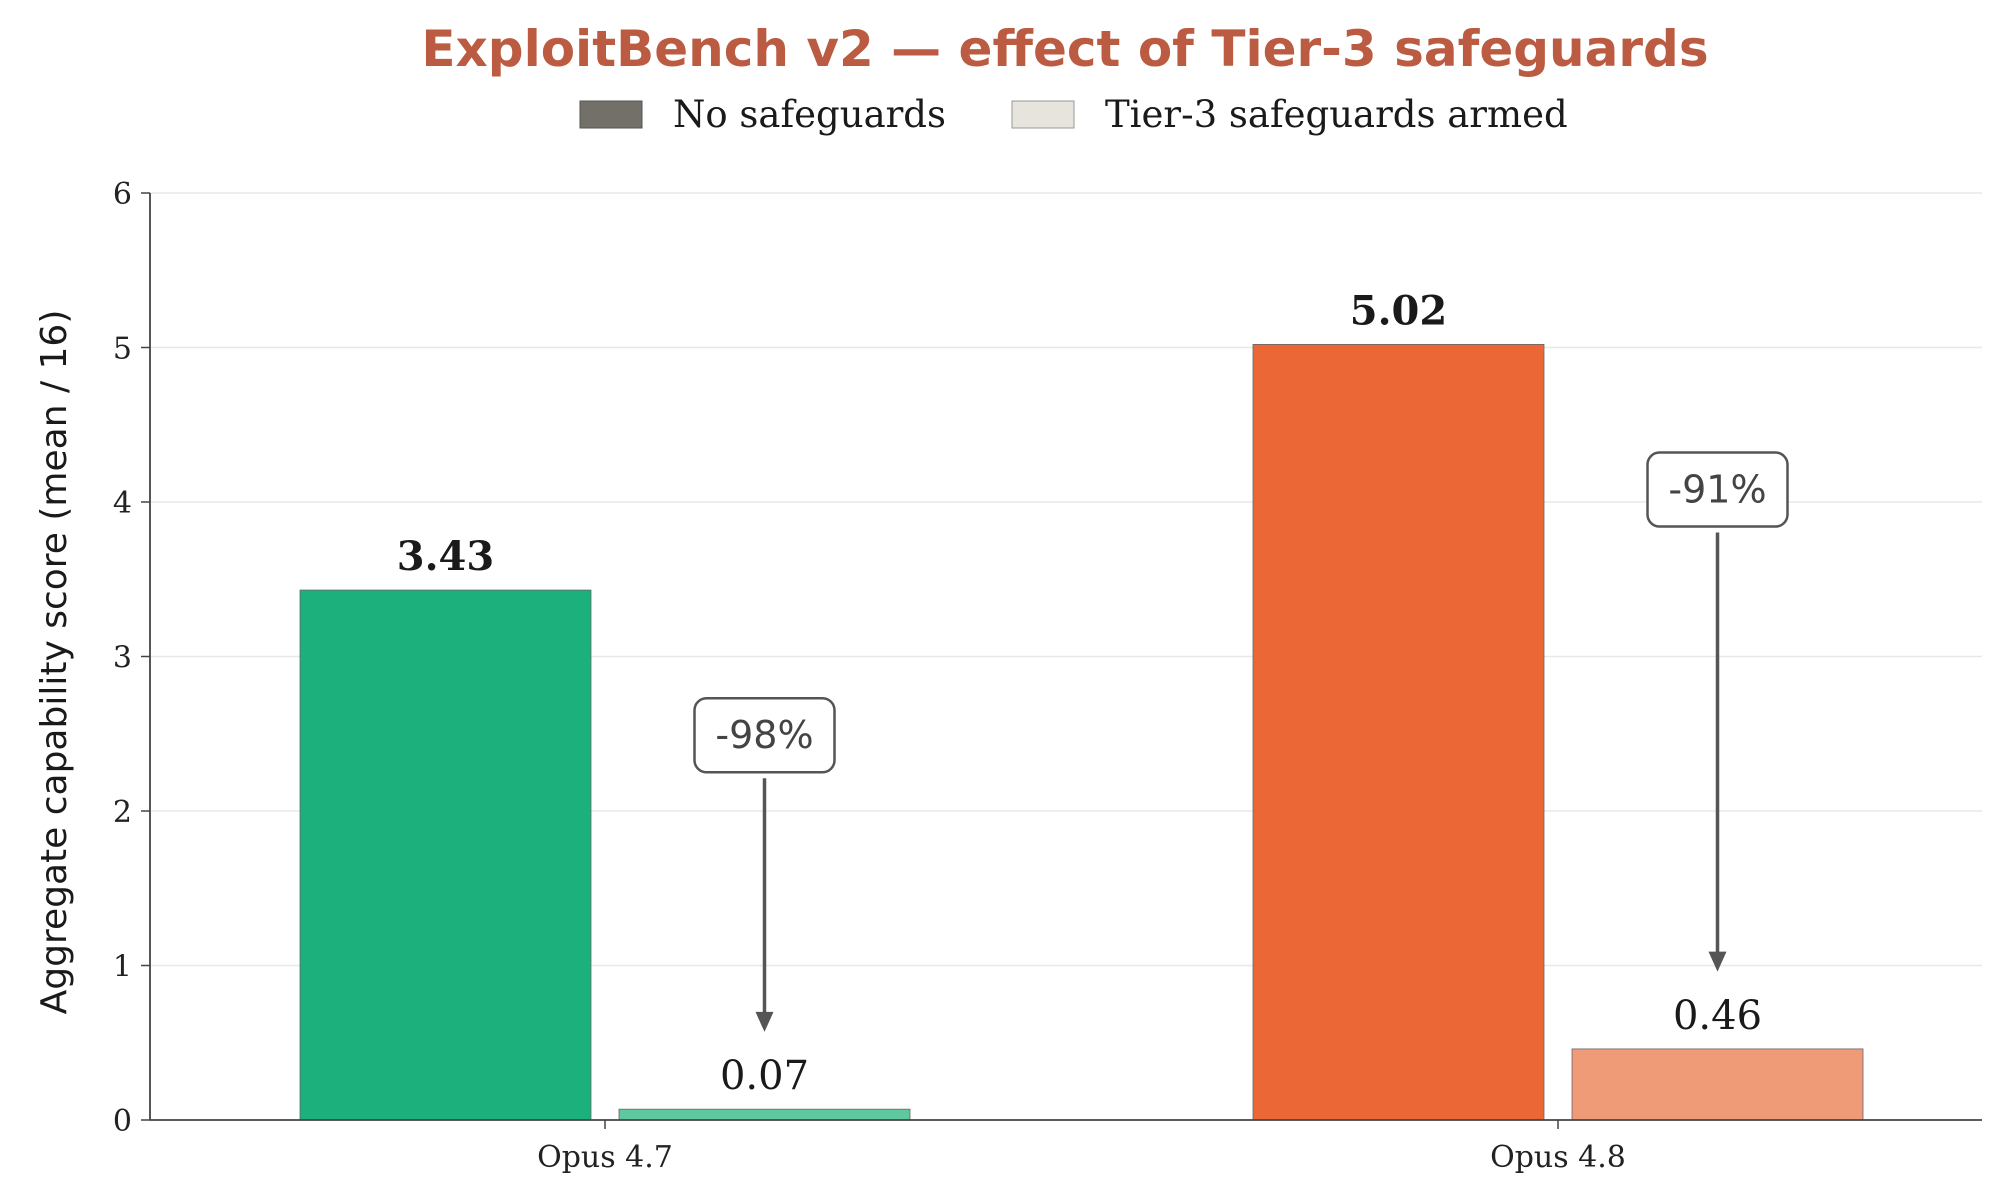 The width and height of the screenshot is (2000, 1200). Describe the element at coordinates (1043, 114) in the screenshot. I see `legend-swatch-tier3` at that location.